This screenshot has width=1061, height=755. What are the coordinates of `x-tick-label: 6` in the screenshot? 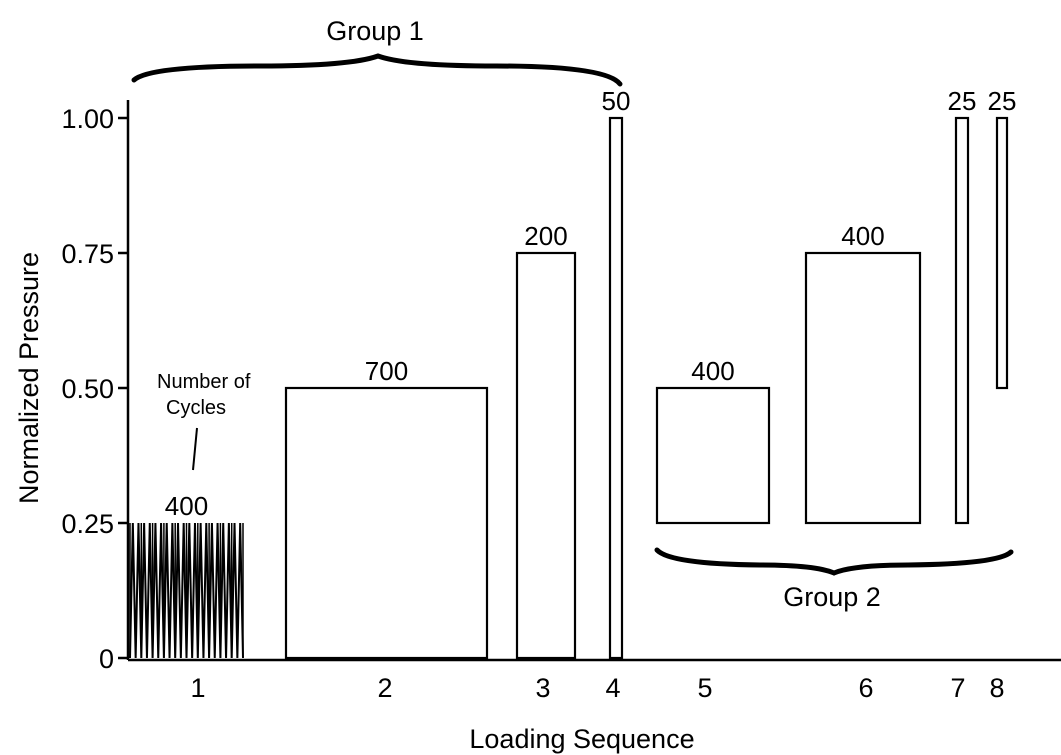 It's located at (865, 688).